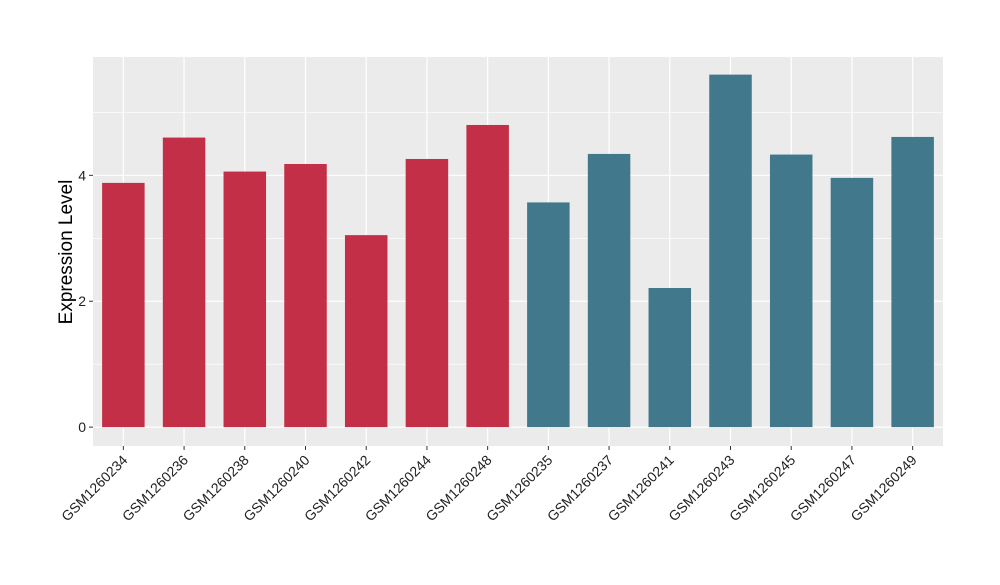 The image size is (1000, 585). I want to click on y-axis: 0 2 4, so click(85, 301).